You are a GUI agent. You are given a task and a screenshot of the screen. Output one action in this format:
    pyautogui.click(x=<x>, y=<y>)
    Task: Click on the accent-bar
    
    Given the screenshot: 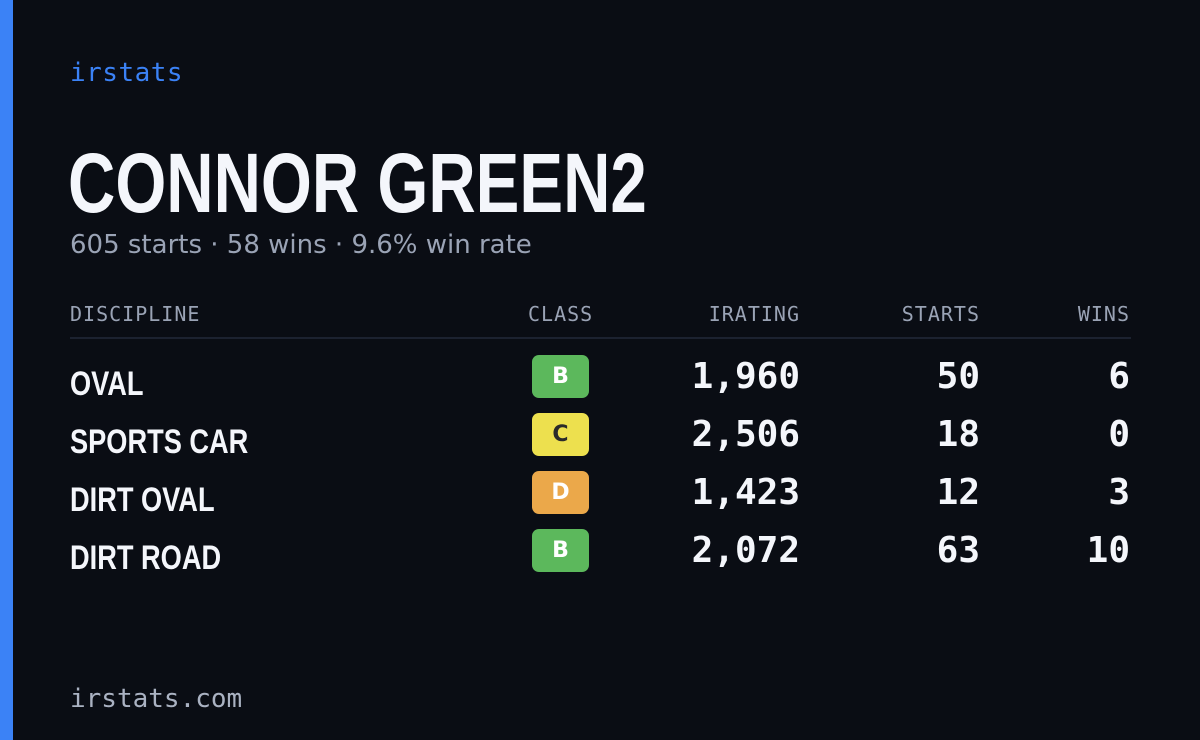 What is the action you would take?
    pyautogui.click(x=6, y=370)
    